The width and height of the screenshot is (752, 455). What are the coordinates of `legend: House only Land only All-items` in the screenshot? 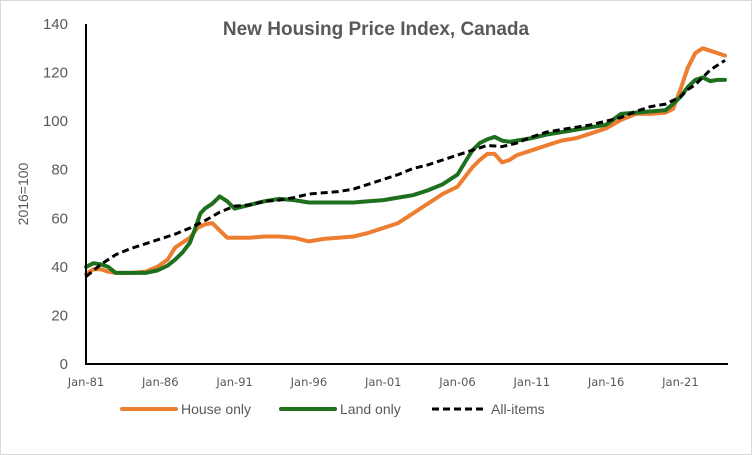 It's located at (332, 409).